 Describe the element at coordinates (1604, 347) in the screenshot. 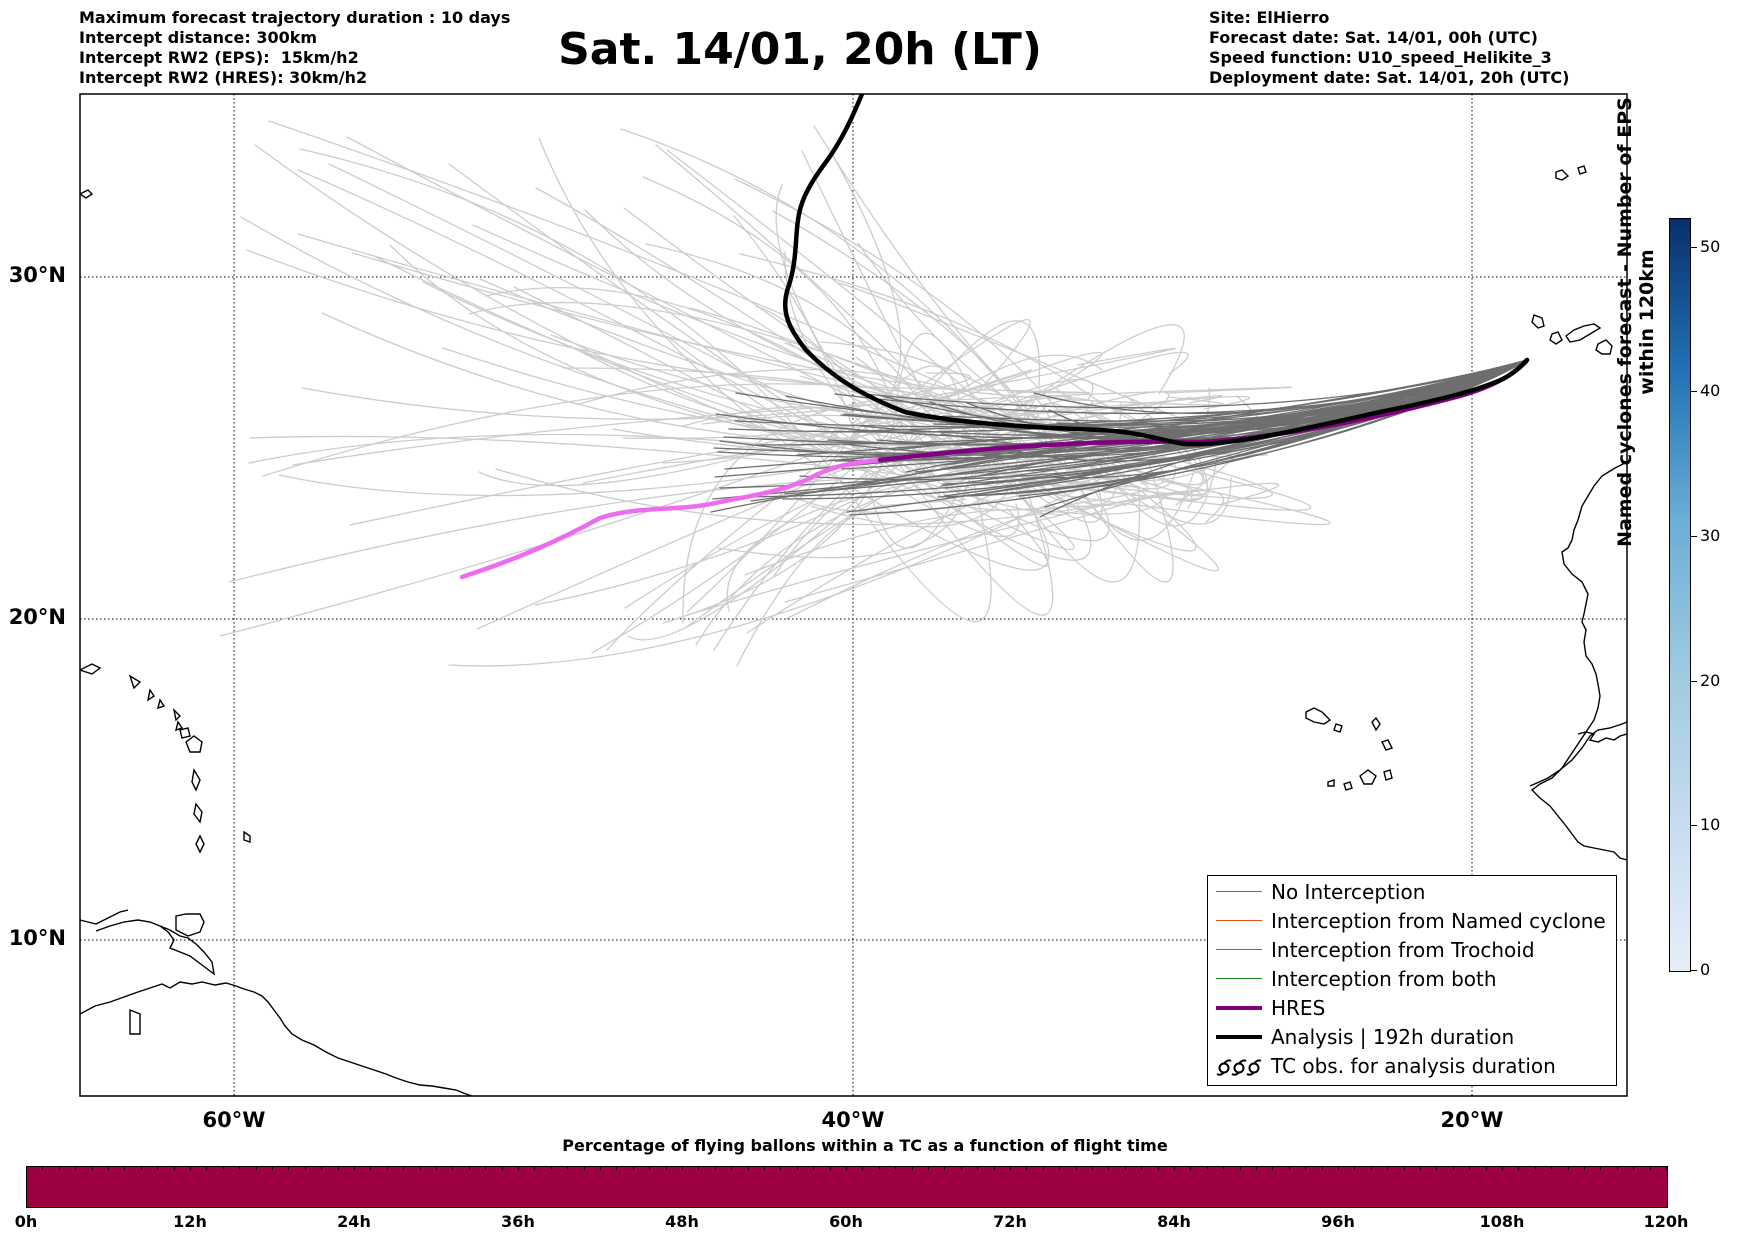

I see `island-canary-lanzarote` at that location.